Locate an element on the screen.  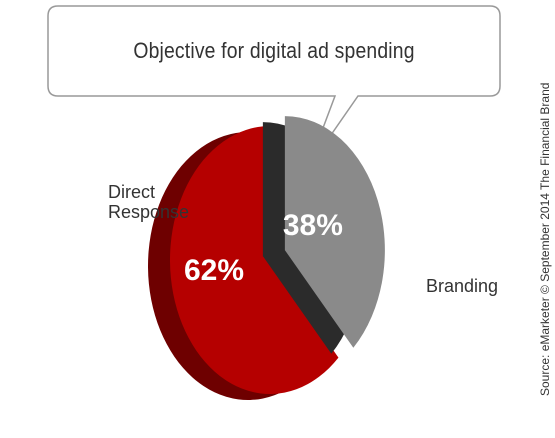
chart-title: Objective for digital ad spending is located at coordinates (274, 50).